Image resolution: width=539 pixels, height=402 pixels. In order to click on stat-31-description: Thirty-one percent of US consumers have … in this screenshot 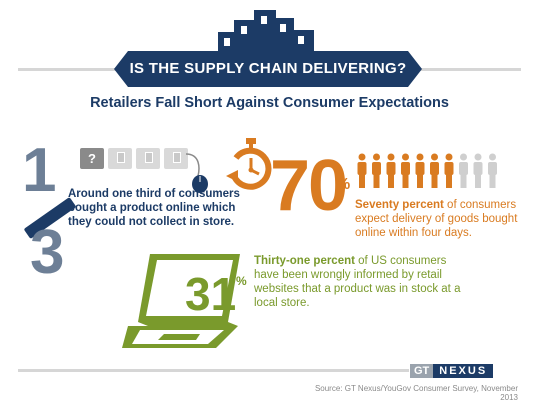, I will do `click(364, 282)`.